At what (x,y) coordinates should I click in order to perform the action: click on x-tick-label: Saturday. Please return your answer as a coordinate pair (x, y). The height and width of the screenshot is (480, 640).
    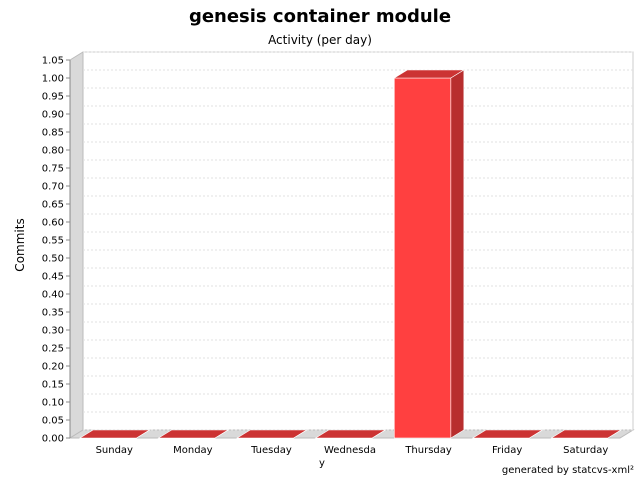
    Looking at the image, I should click on (585, 450).